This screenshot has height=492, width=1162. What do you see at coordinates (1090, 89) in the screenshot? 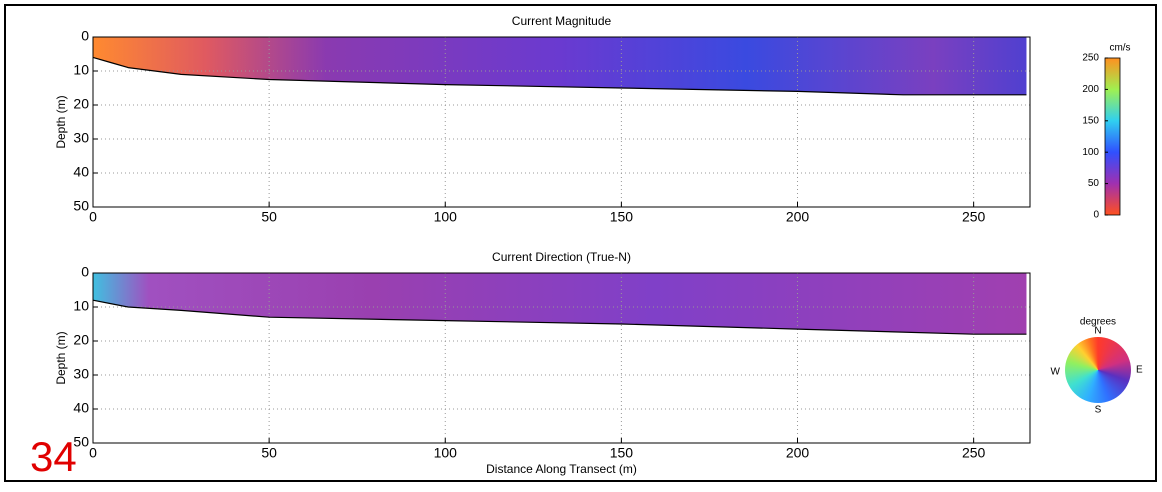
I see `colorbar-tick-label: 200` at bounding box center [1090, 89].